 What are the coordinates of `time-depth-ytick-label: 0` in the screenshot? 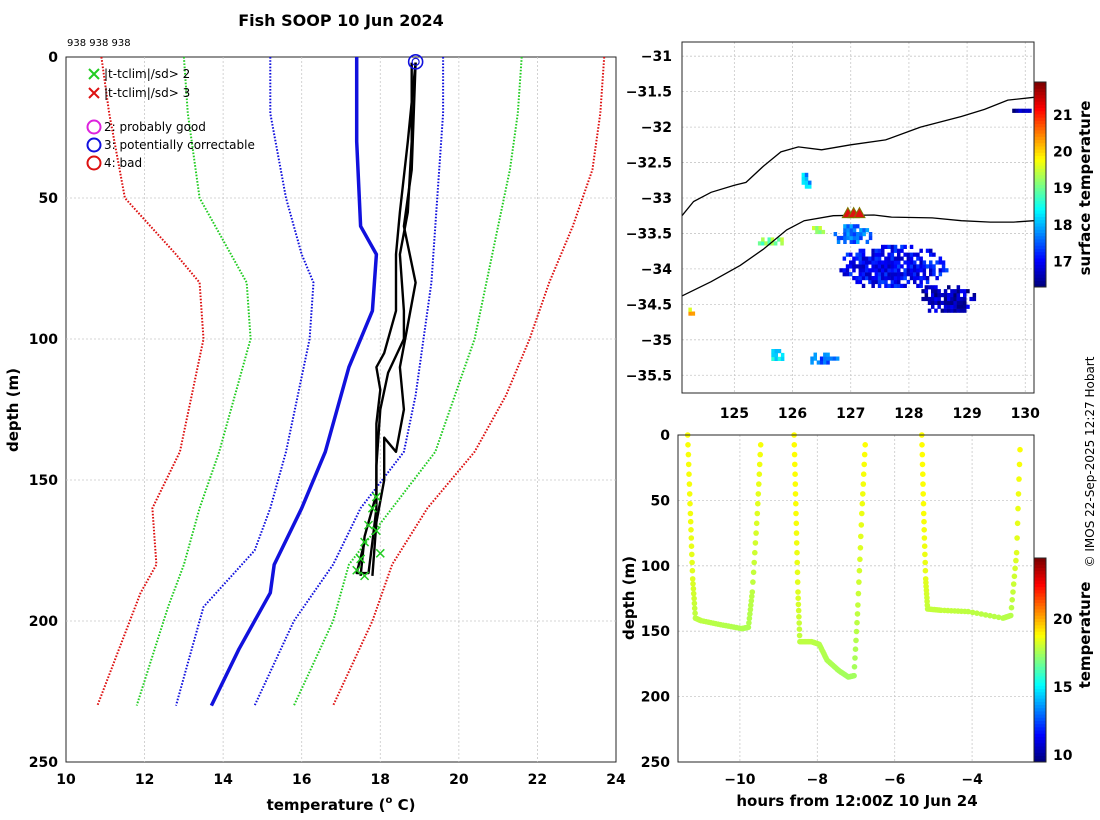 It's located at (665, 436).